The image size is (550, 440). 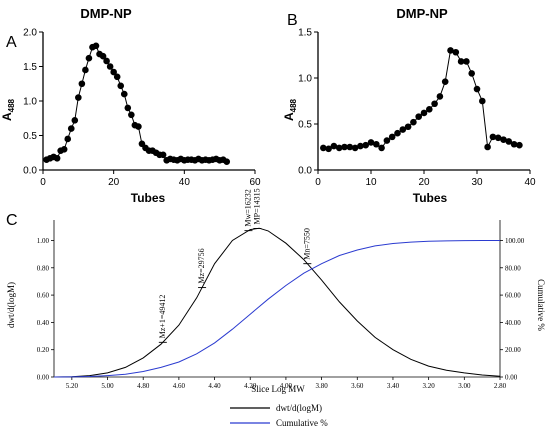 What do you see at coordinates (43, 268) in the screenshot?
I see `panel-c-y-tick-label-left: 0.80` at bounding box center [43, 268].